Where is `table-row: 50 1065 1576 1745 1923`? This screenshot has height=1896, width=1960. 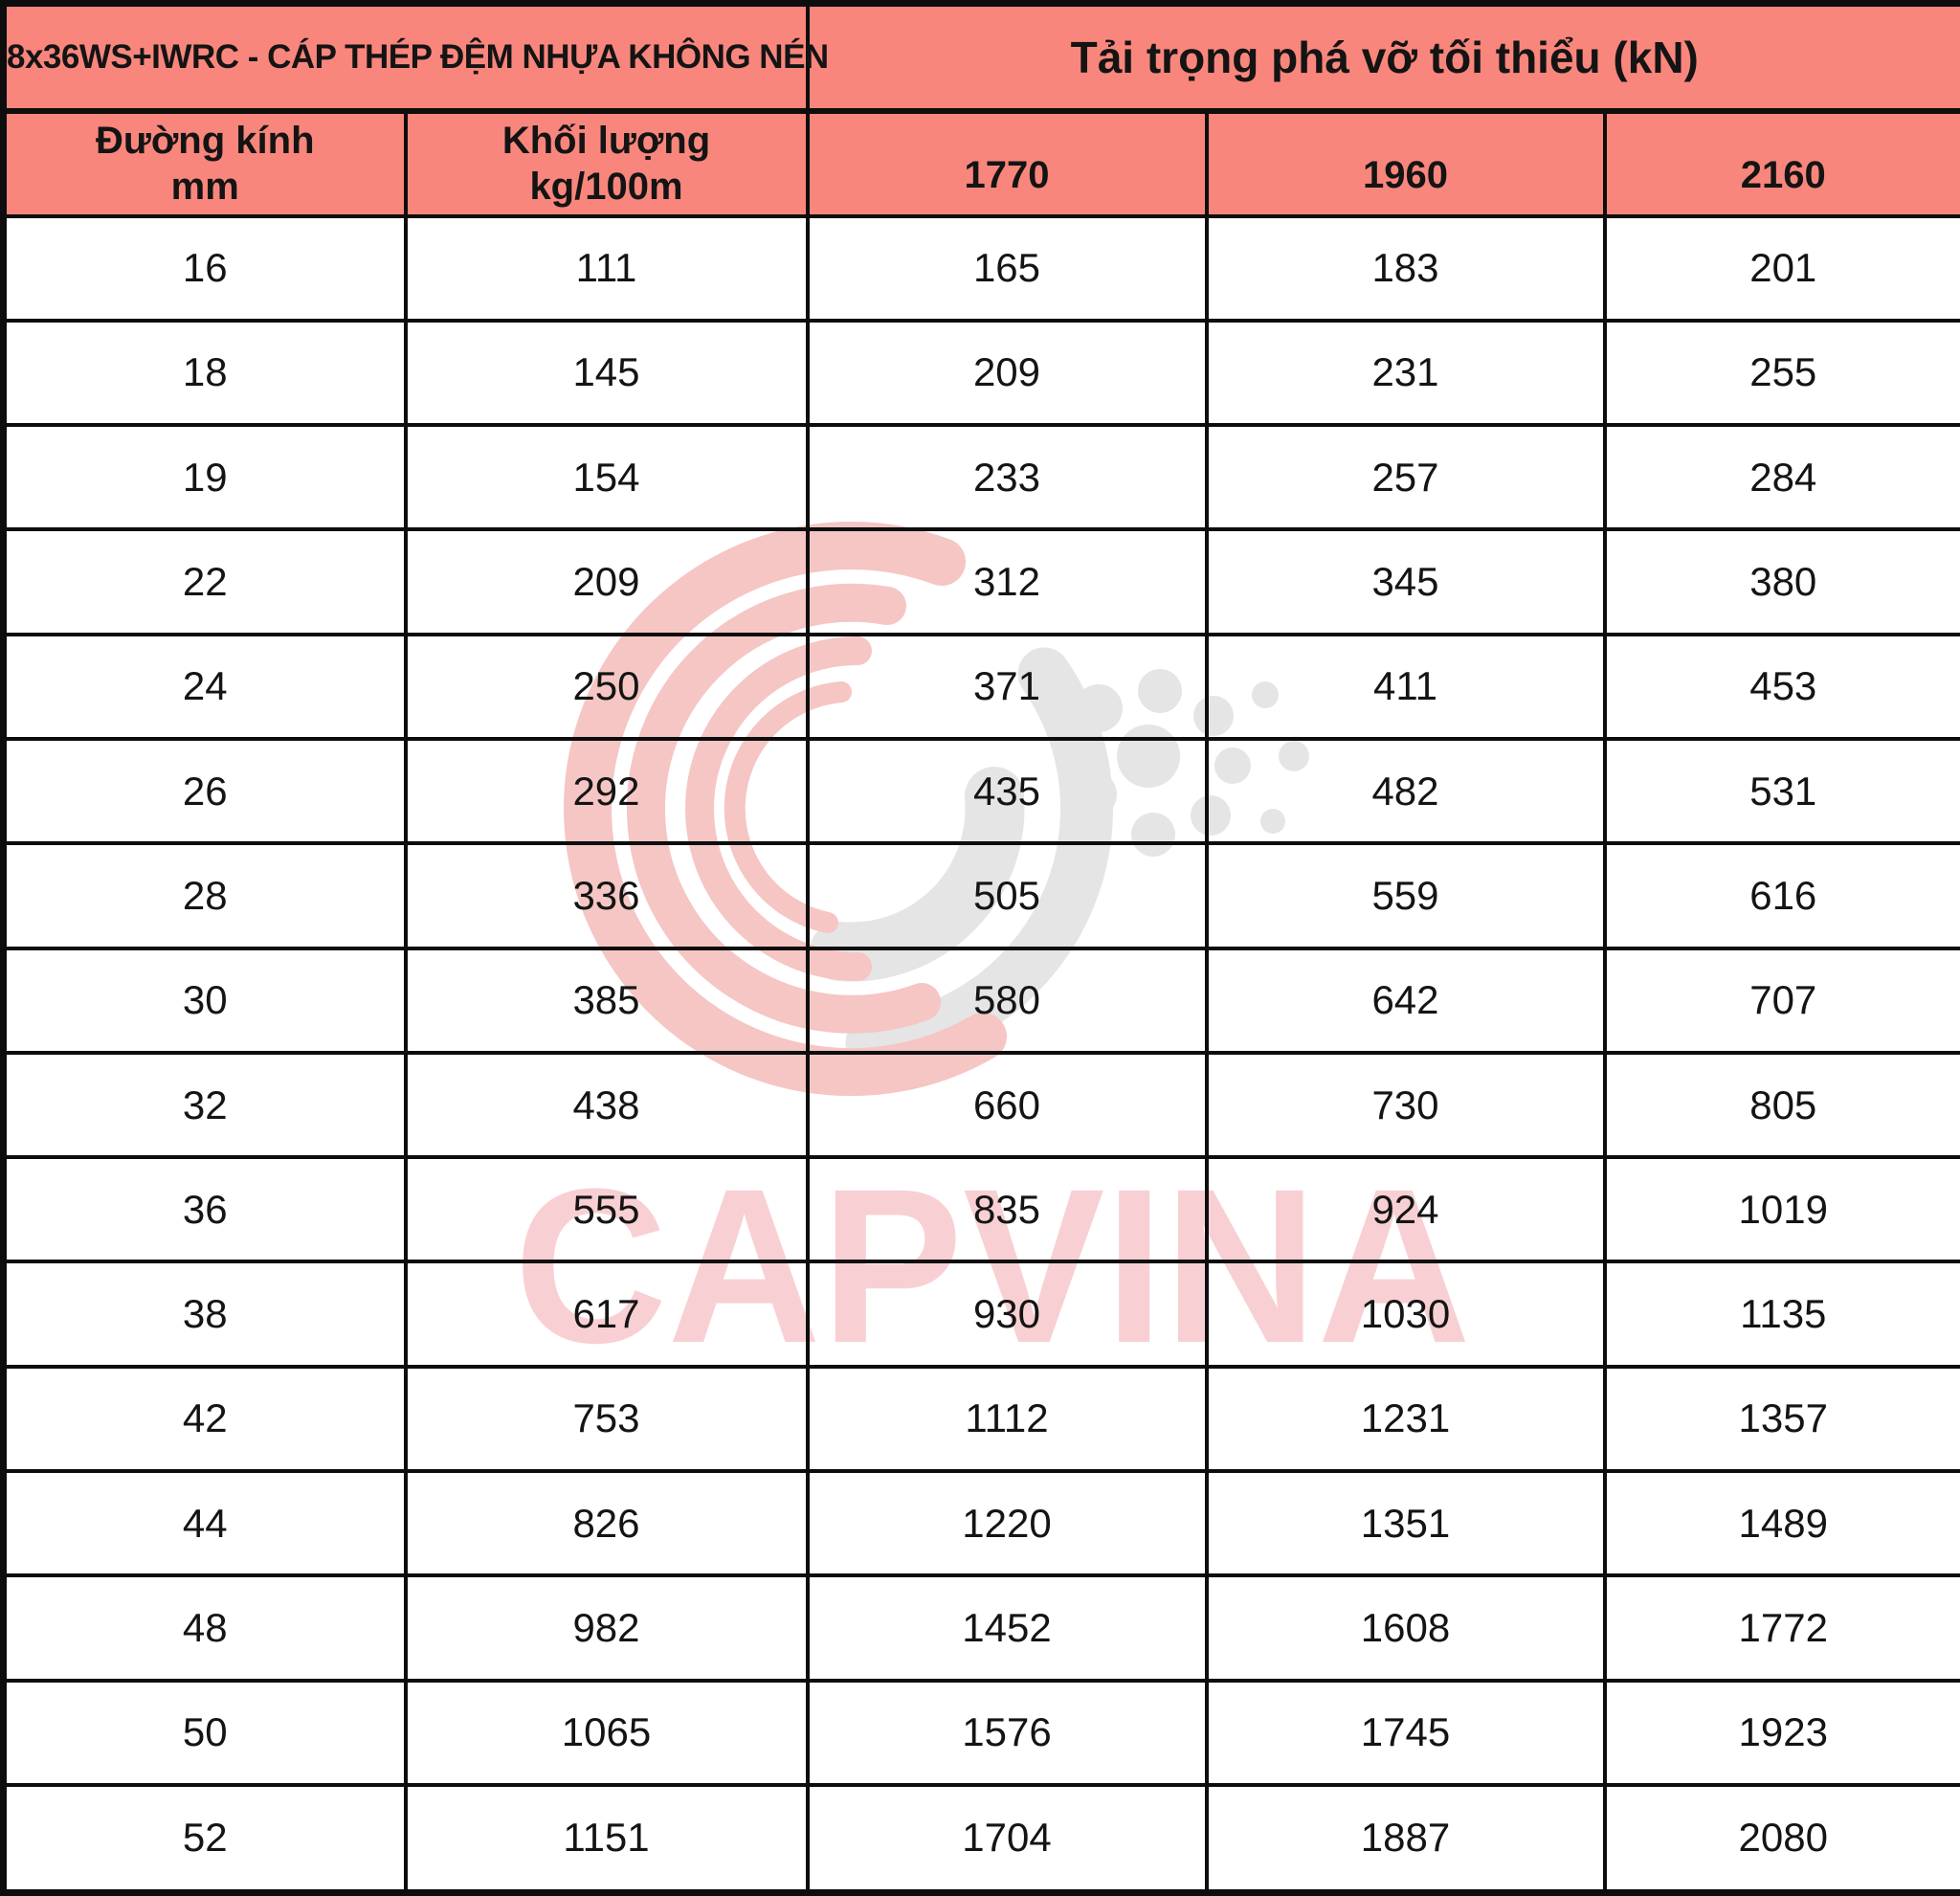
table-row: 50 1065 1576 1745 1923 is located at coordinates (981, 1733).